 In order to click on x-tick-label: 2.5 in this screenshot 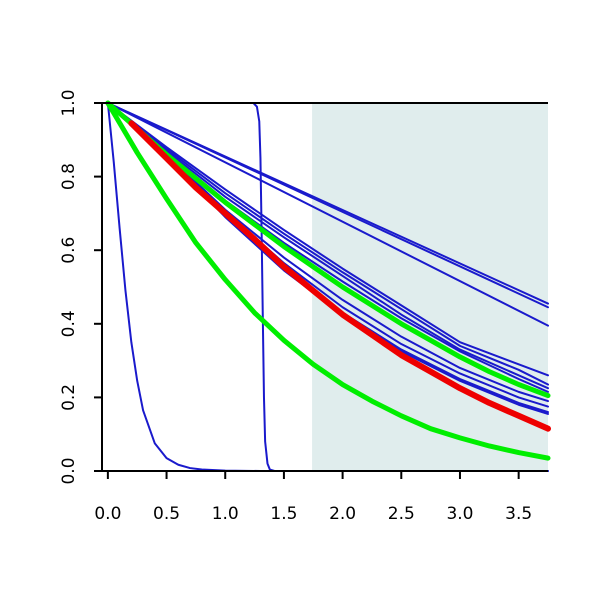, I will do `click(401, 514)`.